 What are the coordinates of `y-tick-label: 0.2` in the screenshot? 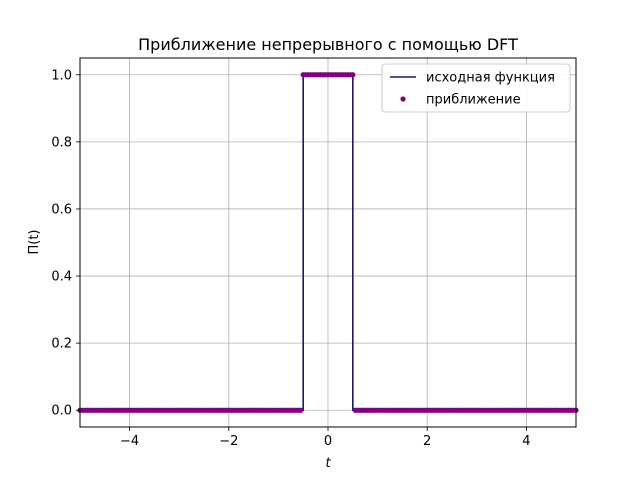 It's located at (61, 344).